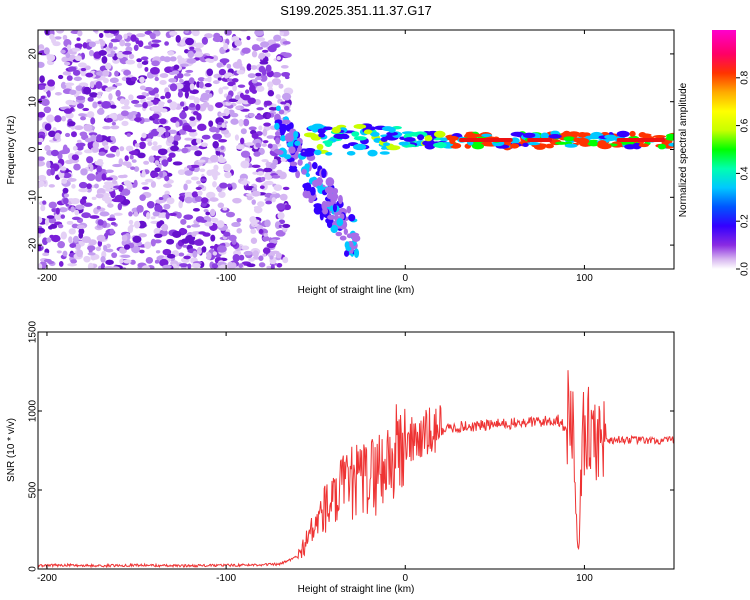 The width and height of the screenshot is (750, 600). Describe the element at coordinates (584, 278) in the screenshot. I see `heatmap-xtick-label: 100` at that location.